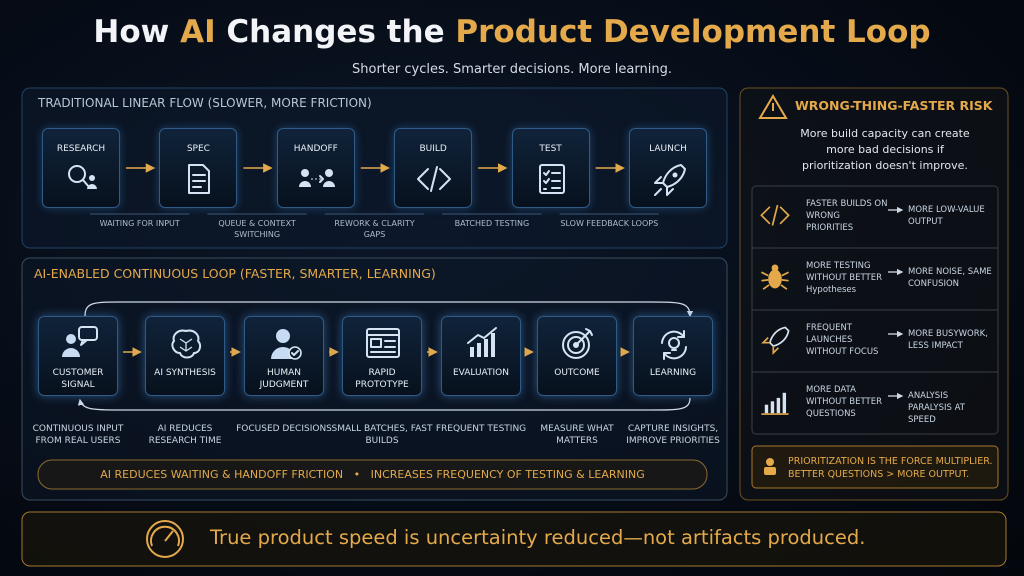 This screenshot has width=1024, height=576. I want to click on step-label: SPEC, so click(198, 149).